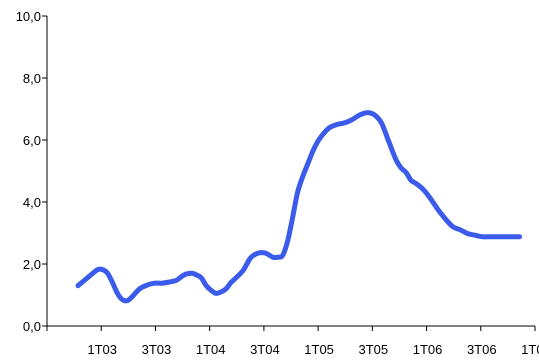  Describe the element at coordinates (32, 78) in the screenshot. I see `y-tick-label: 8,0` at that location.